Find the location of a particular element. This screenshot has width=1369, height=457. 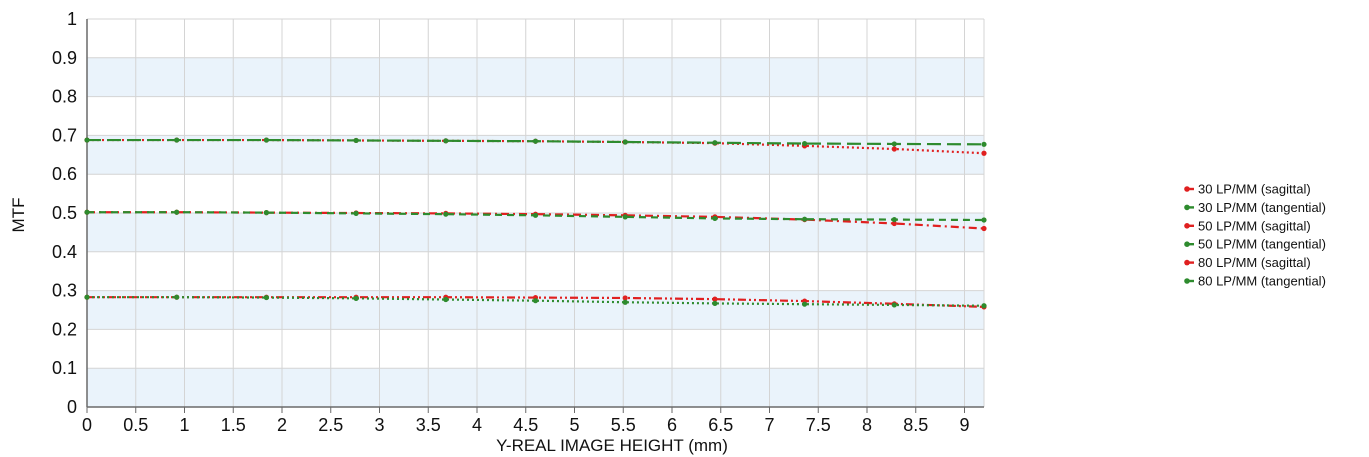

y-tick-label: 0.1 is located at coordinates (64, 368).